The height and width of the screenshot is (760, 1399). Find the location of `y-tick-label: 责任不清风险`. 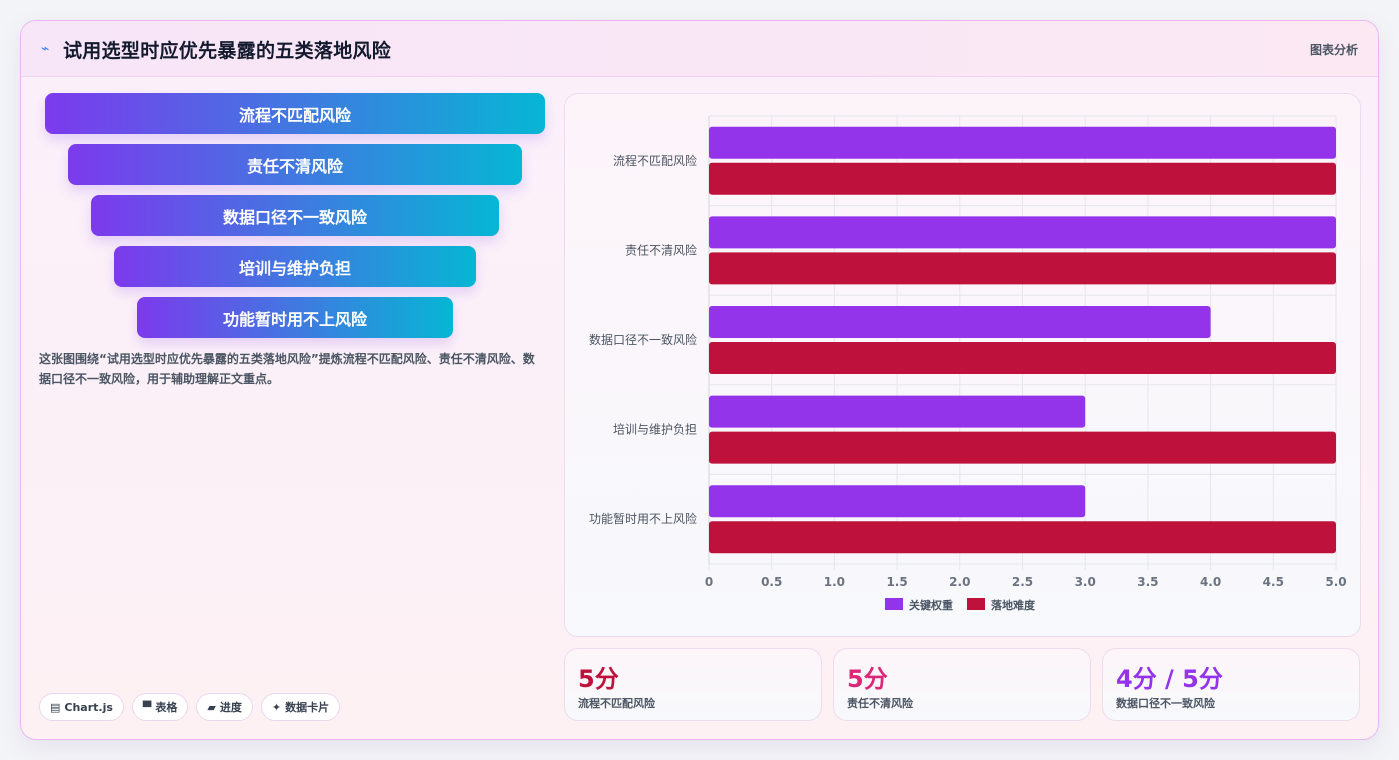

y-tick-label: 责任不清风险 is located at coordinates (661, 249).